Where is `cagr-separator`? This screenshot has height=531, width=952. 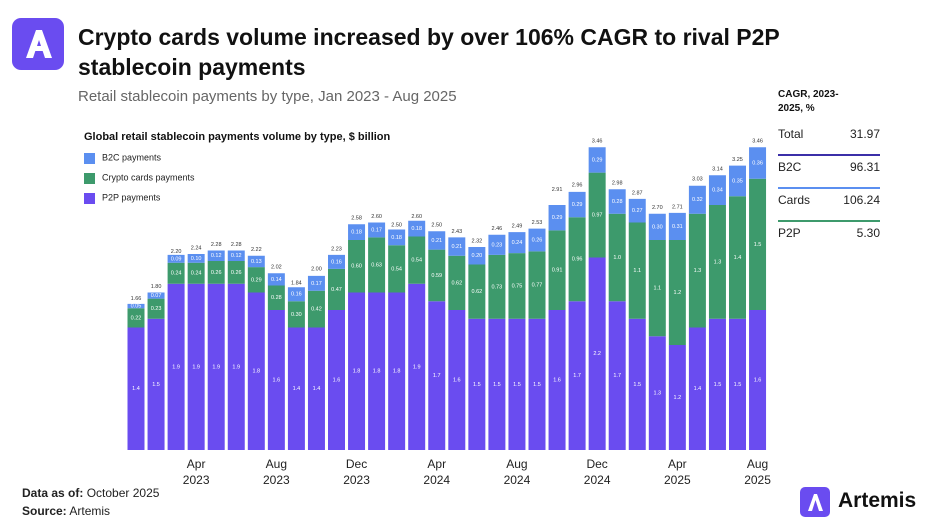
cagr-separator is located at coordinates (829, 155).